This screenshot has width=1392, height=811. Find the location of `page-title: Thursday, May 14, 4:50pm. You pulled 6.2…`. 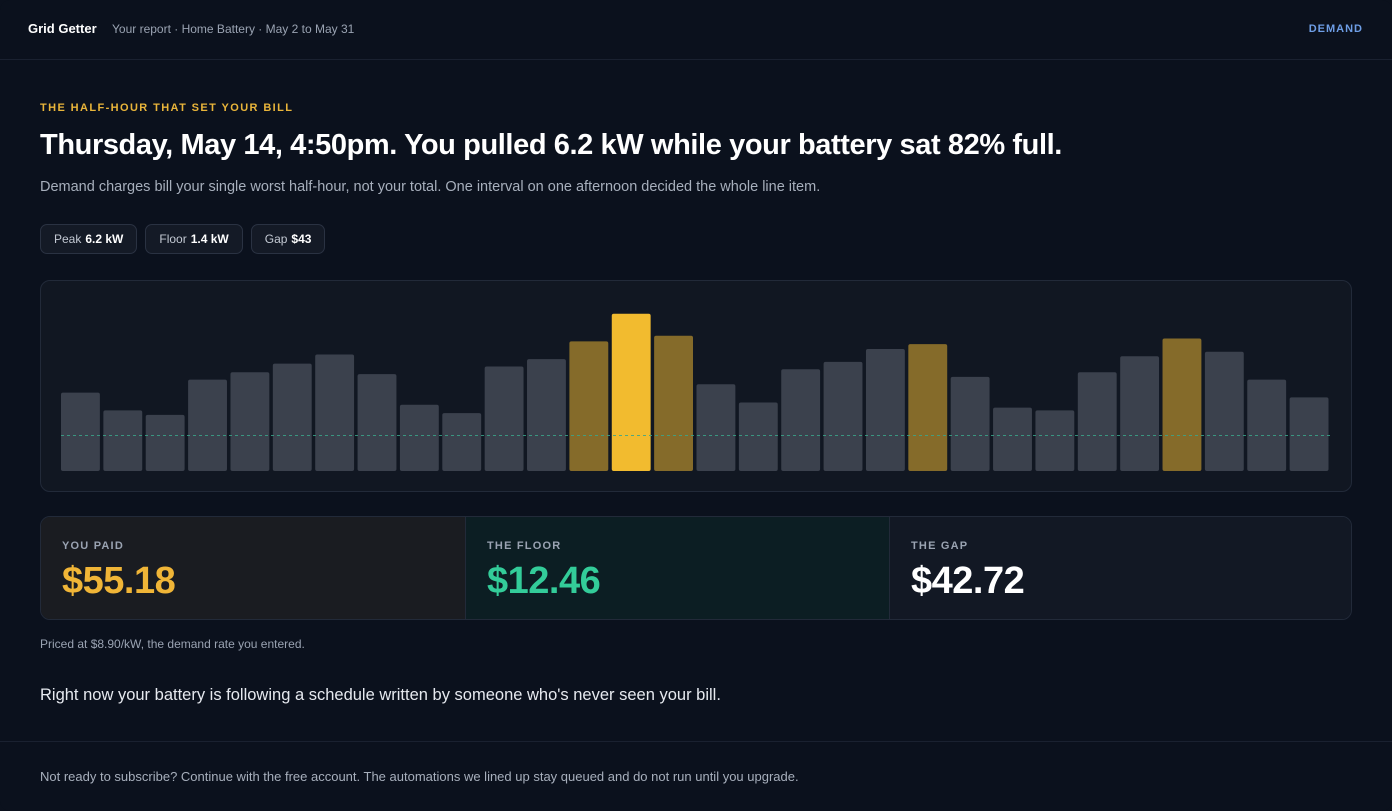

page-title: Thursday, May 14, 4:50pm. You pulled 6.2… is located at coordinates (551, 145).